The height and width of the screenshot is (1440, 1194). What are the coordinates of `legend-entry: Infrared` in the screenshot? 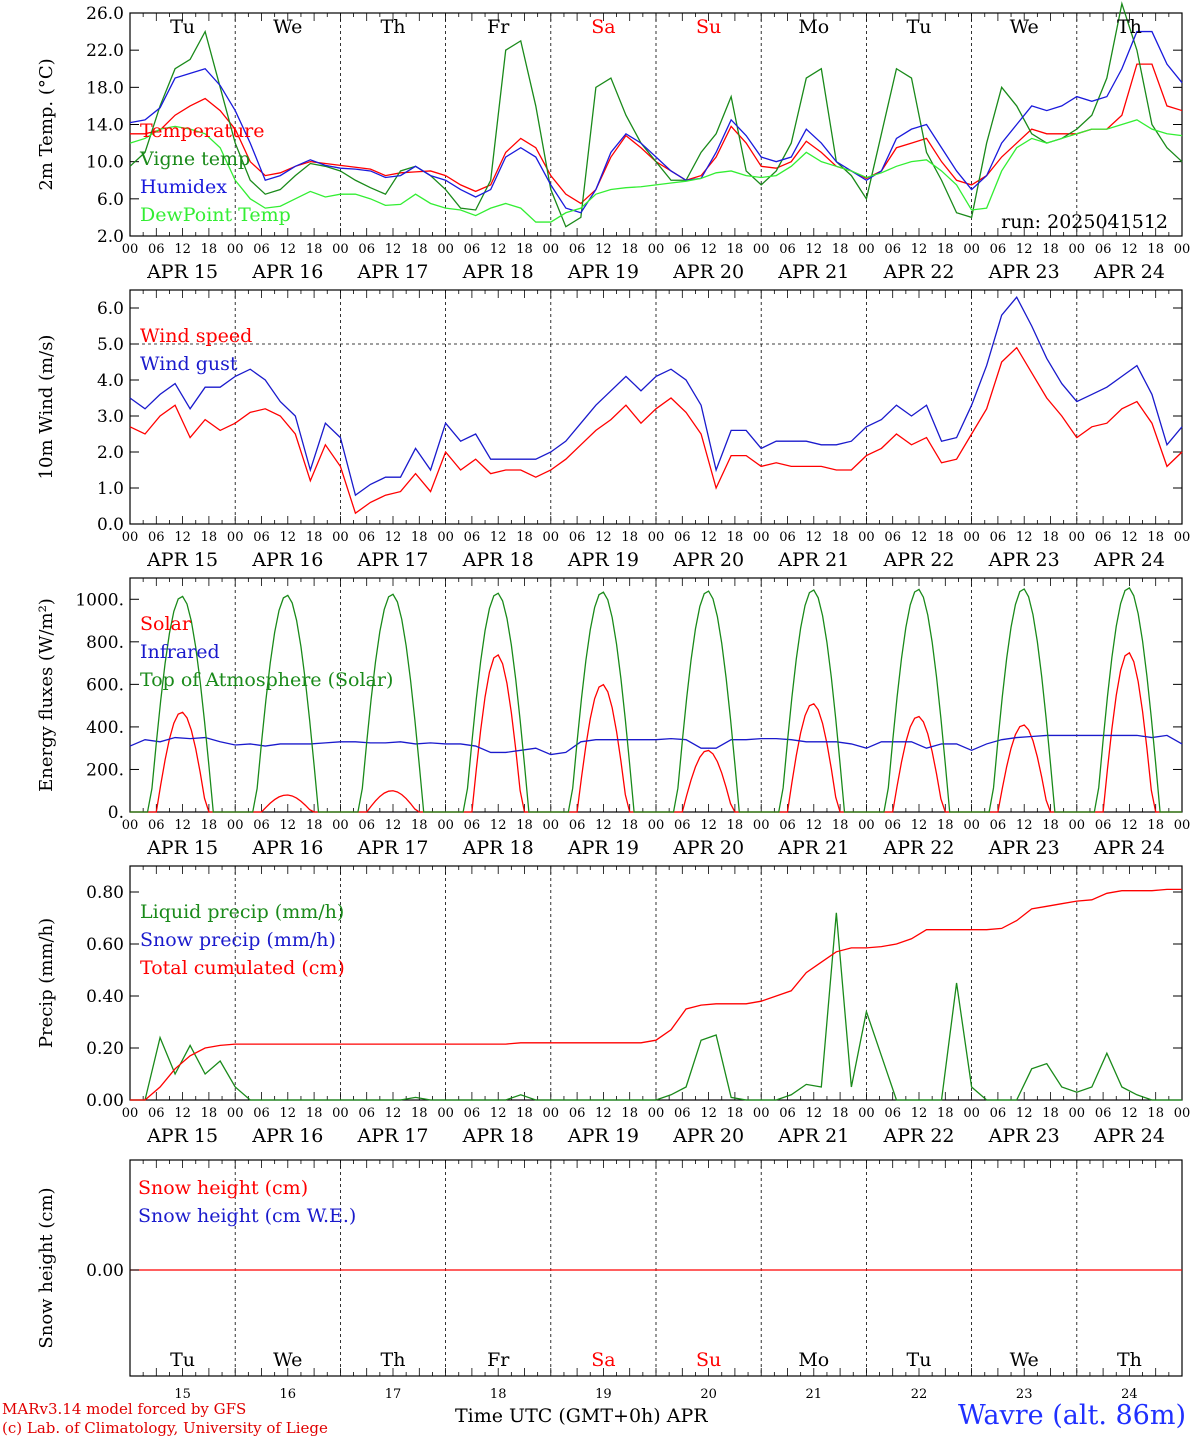 It's located at (180, 652).